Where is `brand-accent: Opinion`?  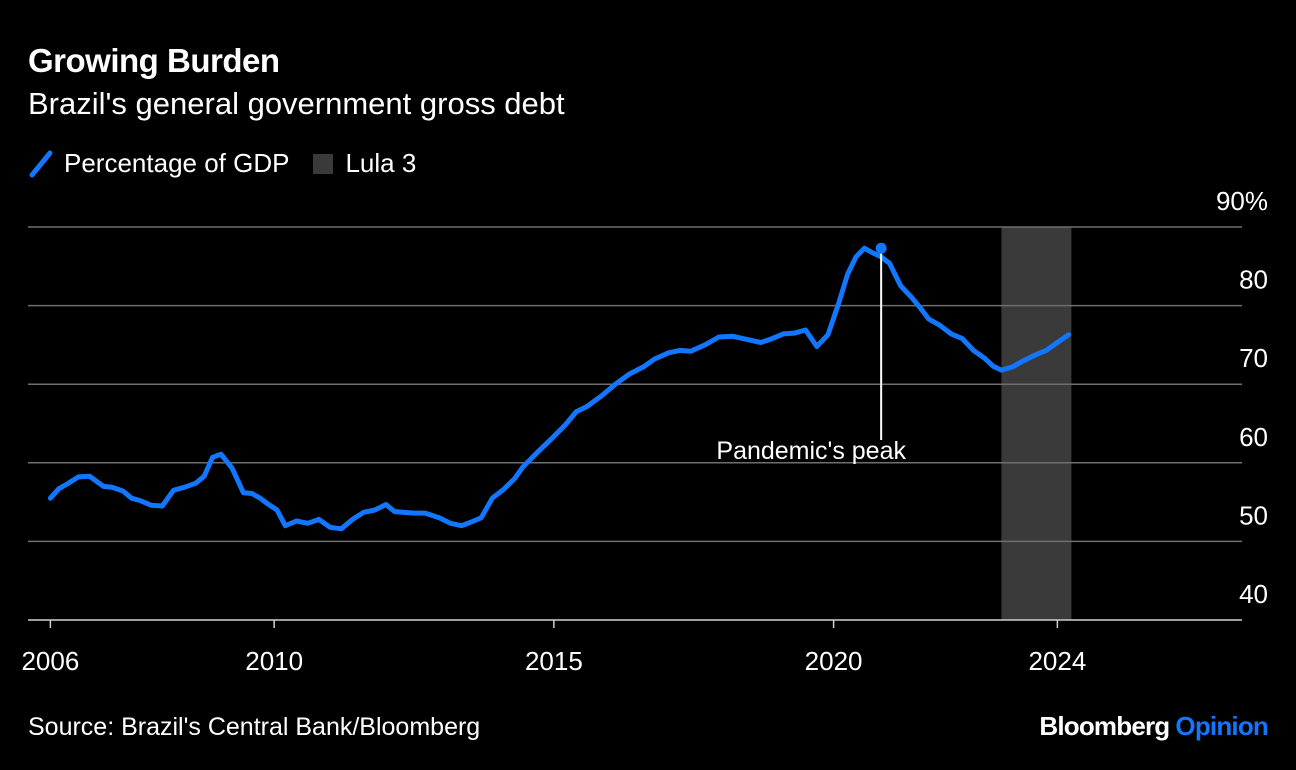 brand-accent: Opinion is located at coordinates (1221, 726).